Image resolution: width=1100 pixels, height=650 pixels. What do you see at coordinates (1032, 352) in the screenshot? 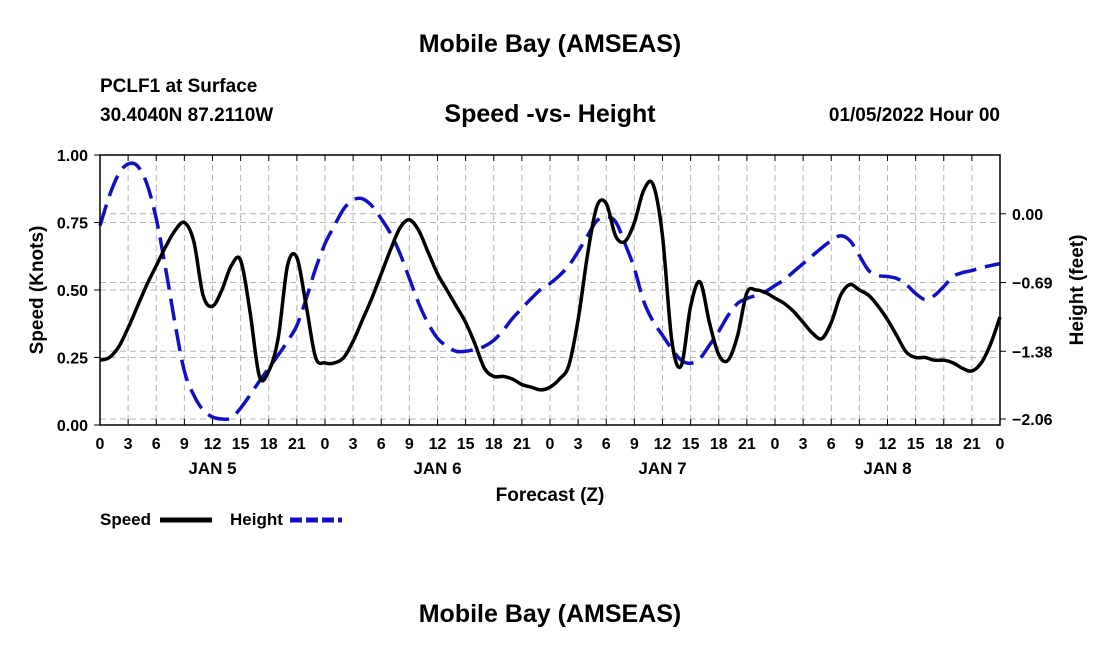
I see `y2-tick-label: −1.38` at bounding box center [1032, 352].